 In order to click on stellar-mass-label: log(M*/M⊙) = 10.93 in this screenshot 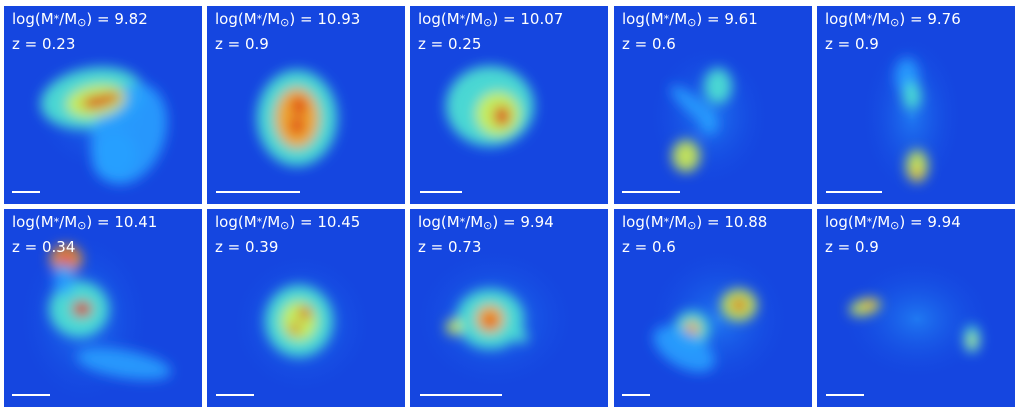, I will do `click(287, 21)`.